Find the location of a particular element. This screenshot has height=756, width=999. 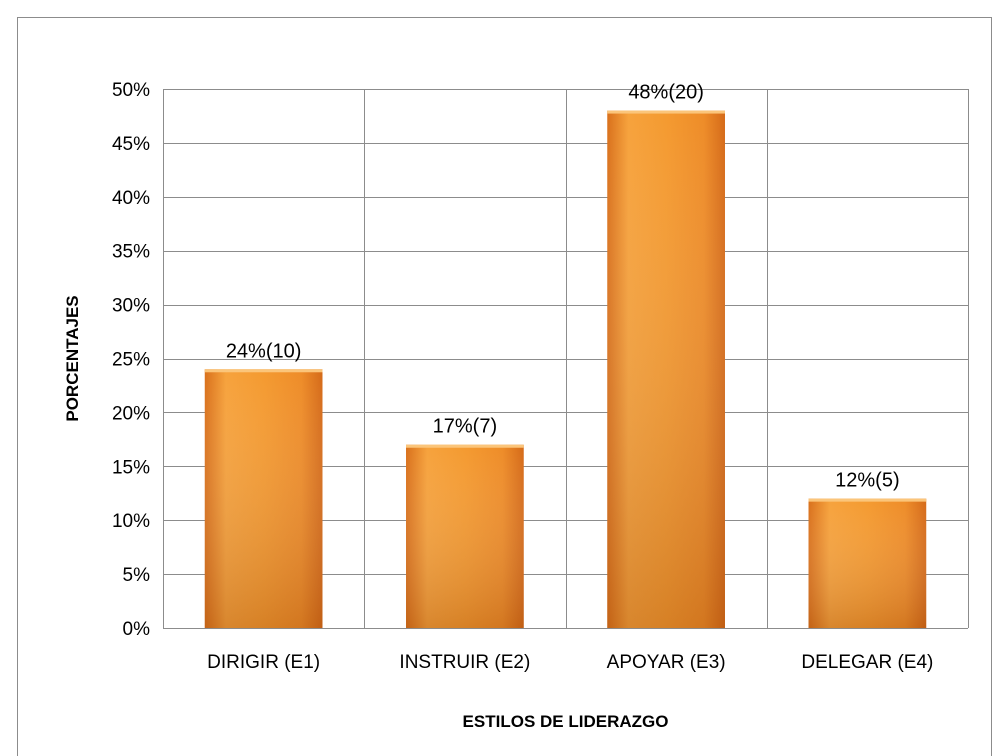

y-axis-title: PORCENTAJES is located at coordinates (72, 358).